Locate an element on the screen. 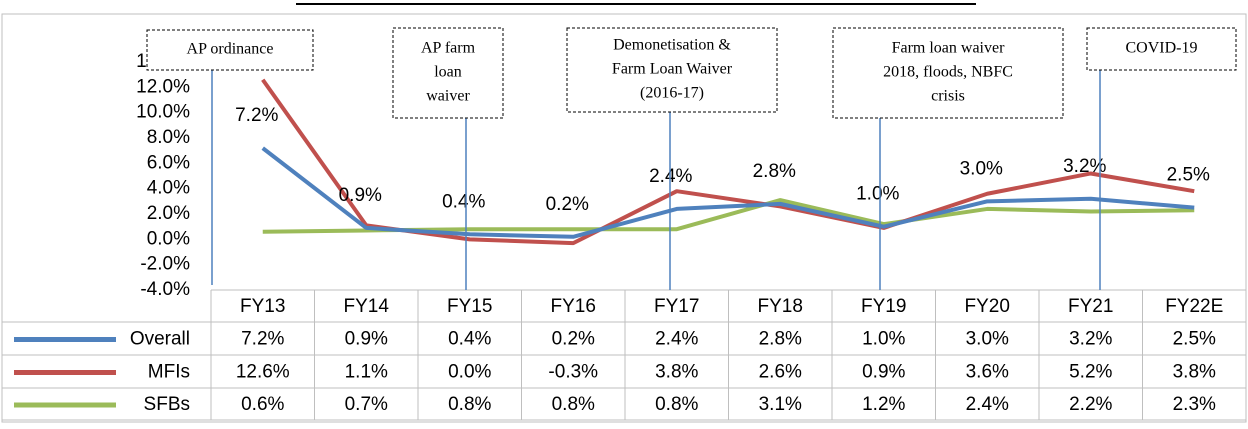 The width and height of the screenshot is (1248, 429). x-tick-label: FY18 is located at coordinates (780, 306).